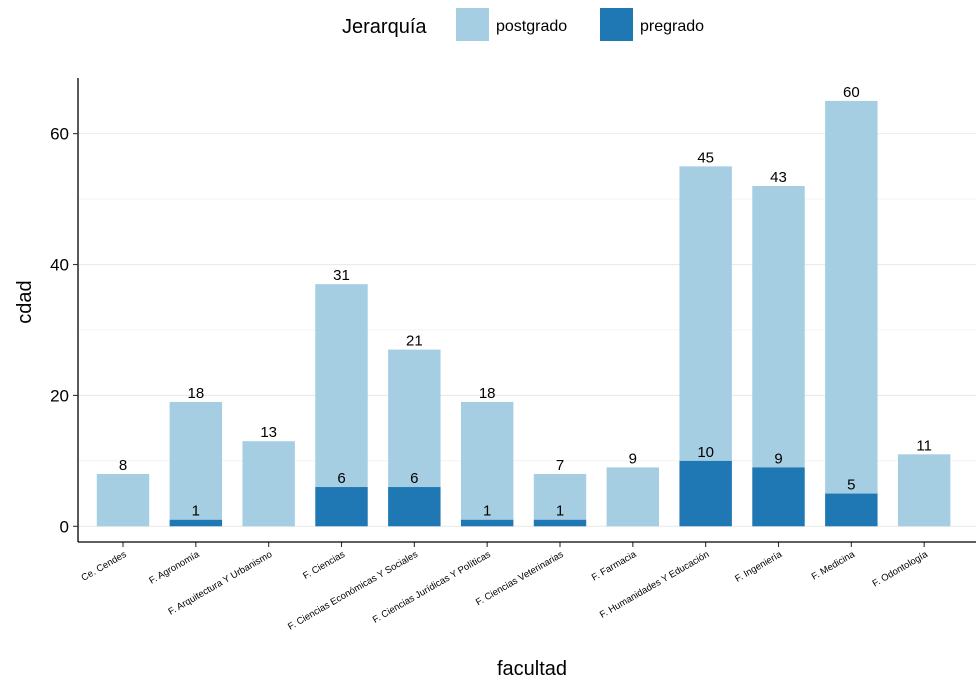  Describe the element at coordinates (778, 458) in the screenshot. I see `data-label-pregrado: 9` at that location.